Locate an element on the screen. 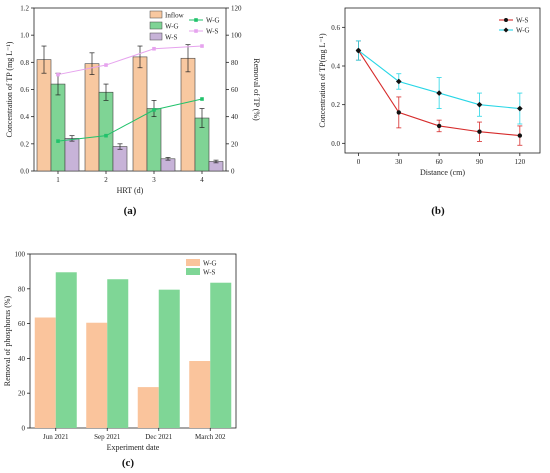 The width and height of the screenshot is (550, 473). x-tick-label-c: Dec 2021 is located at coordinates (159, 437).